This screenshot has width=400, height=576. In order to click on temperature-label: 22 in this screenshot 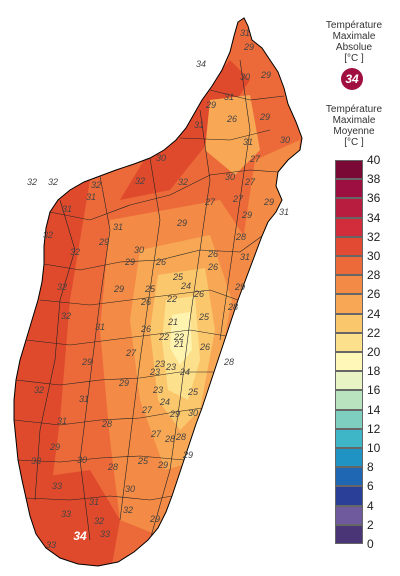, I will do `click(163, 337)`.